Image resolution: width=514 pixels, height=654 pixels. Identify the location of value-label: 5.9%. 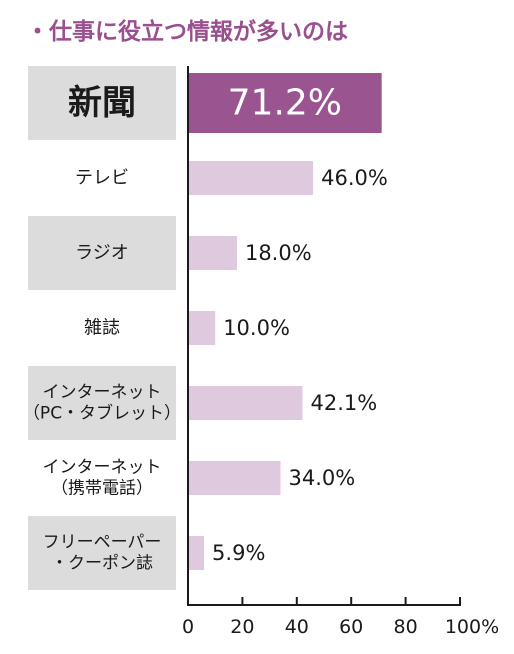
(238, 553).